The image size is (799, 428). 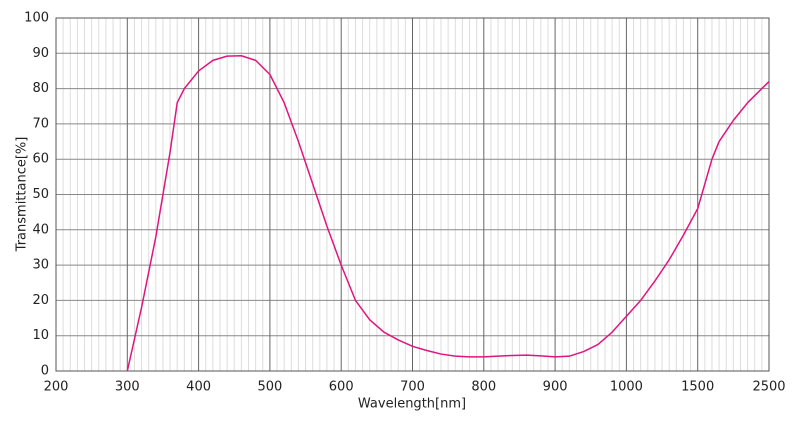 What do you see at coordinates (40, 229) in the screenshot?
I see `y-tick-label: 40` at bounding box center [40, 229].